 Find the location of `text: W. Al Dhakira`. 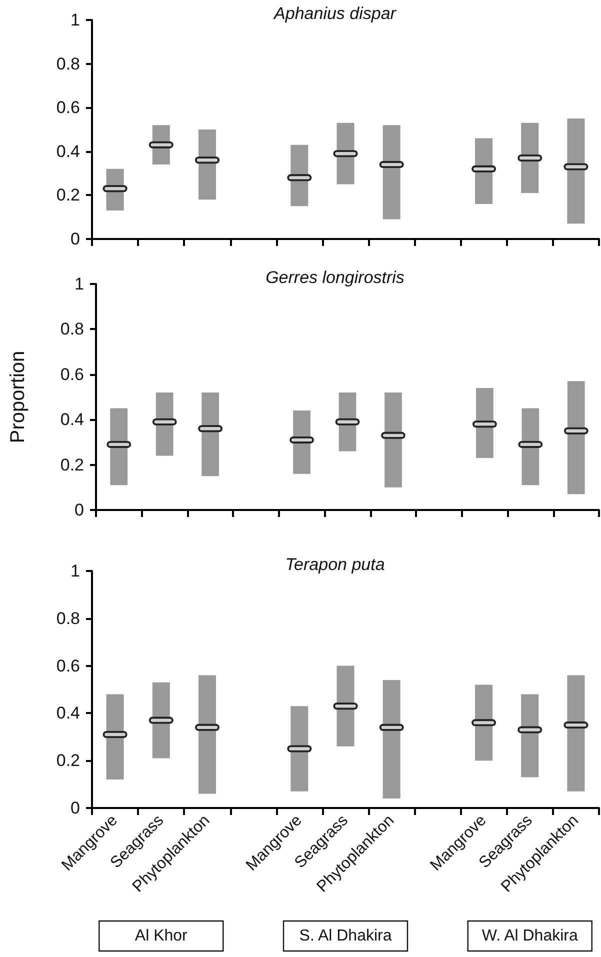

text: W. Al Dhakira is located at coordinates (530, 936).